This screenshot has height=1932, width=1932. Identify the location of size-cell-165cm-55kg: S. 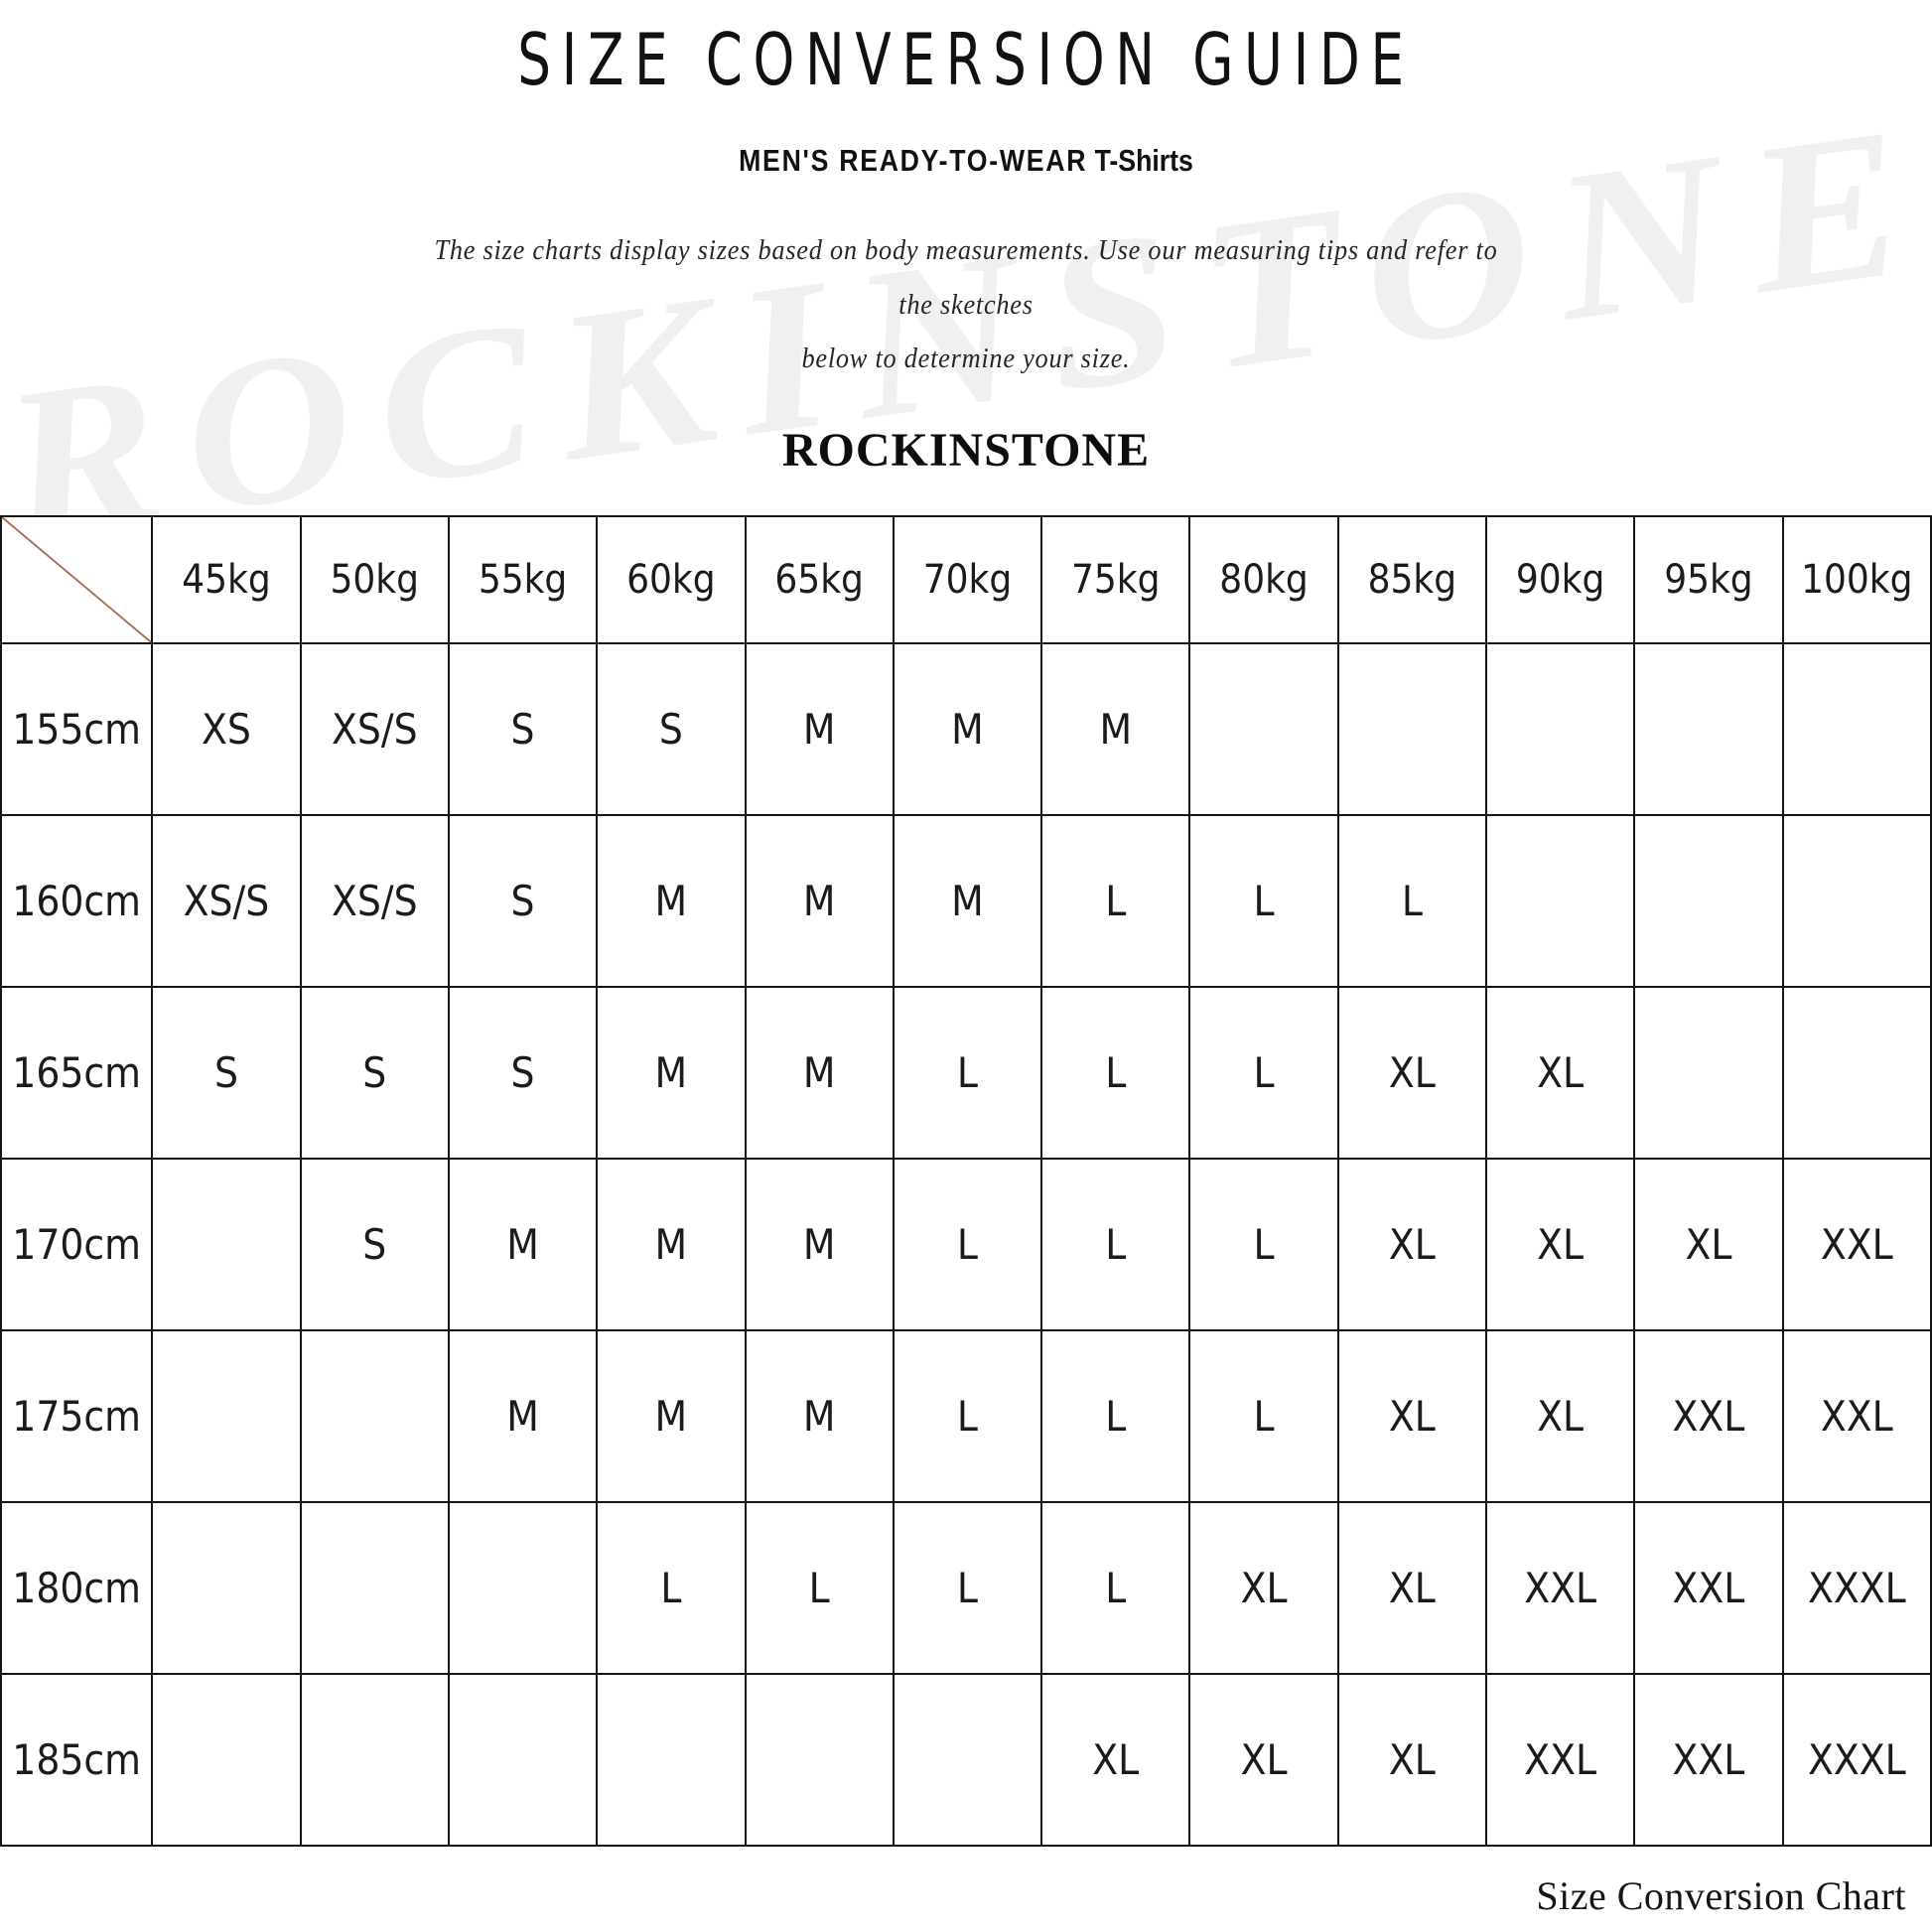
(523, 1072).